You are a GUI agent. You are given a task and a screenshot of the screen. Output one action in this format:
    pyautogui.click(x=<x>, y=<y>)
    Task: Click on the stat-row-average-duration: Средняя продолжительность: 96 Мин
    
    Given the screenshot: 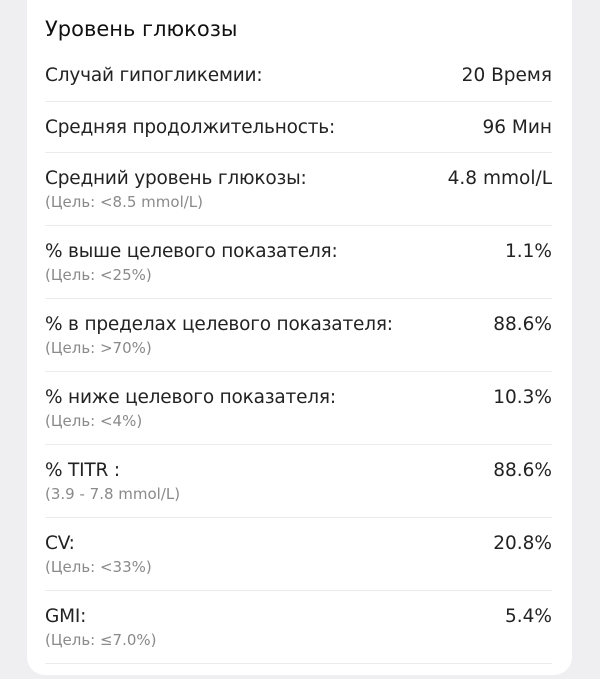 What is the action you would take?
    pyautogui.click(x=298, y=127)
    